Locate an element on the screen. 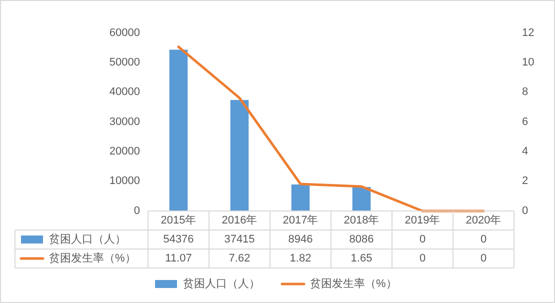 Image resolution: width=555 pixels, height=303 pixels. data-label: 8946 is located at coordinates (300, 239).